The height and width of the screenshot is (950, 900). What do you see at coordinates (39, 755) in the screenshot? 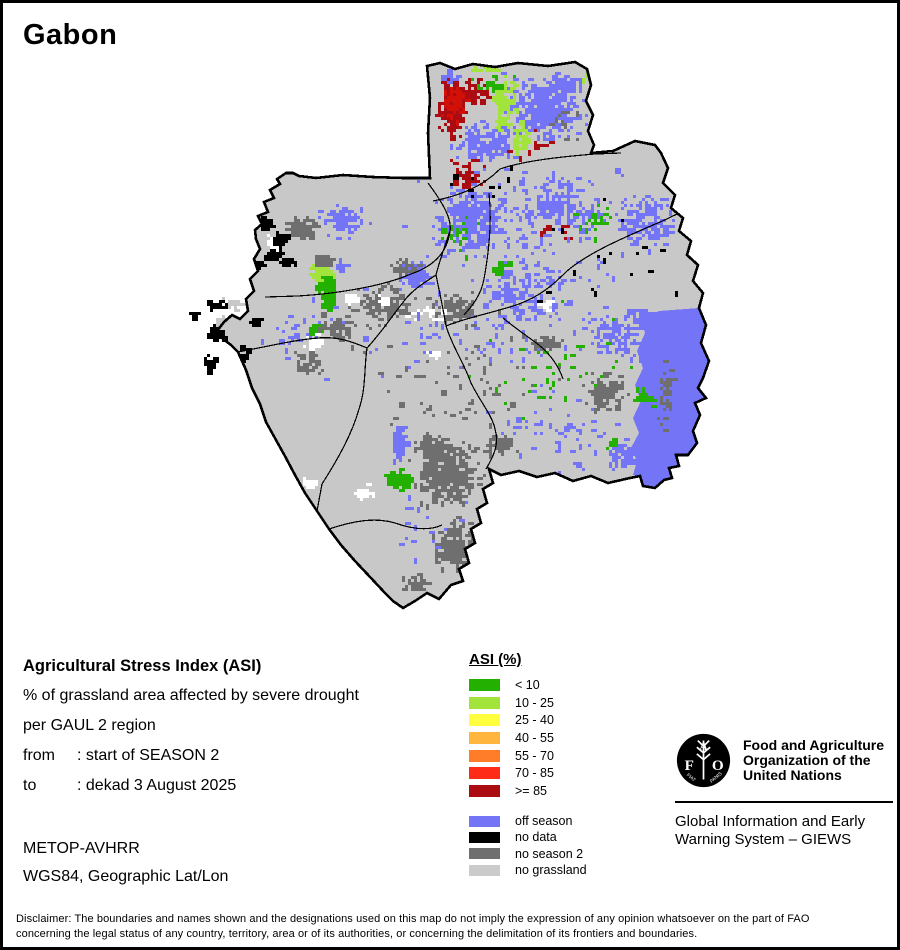
I see `info-from-label: from` at bounding box center [39, 755].